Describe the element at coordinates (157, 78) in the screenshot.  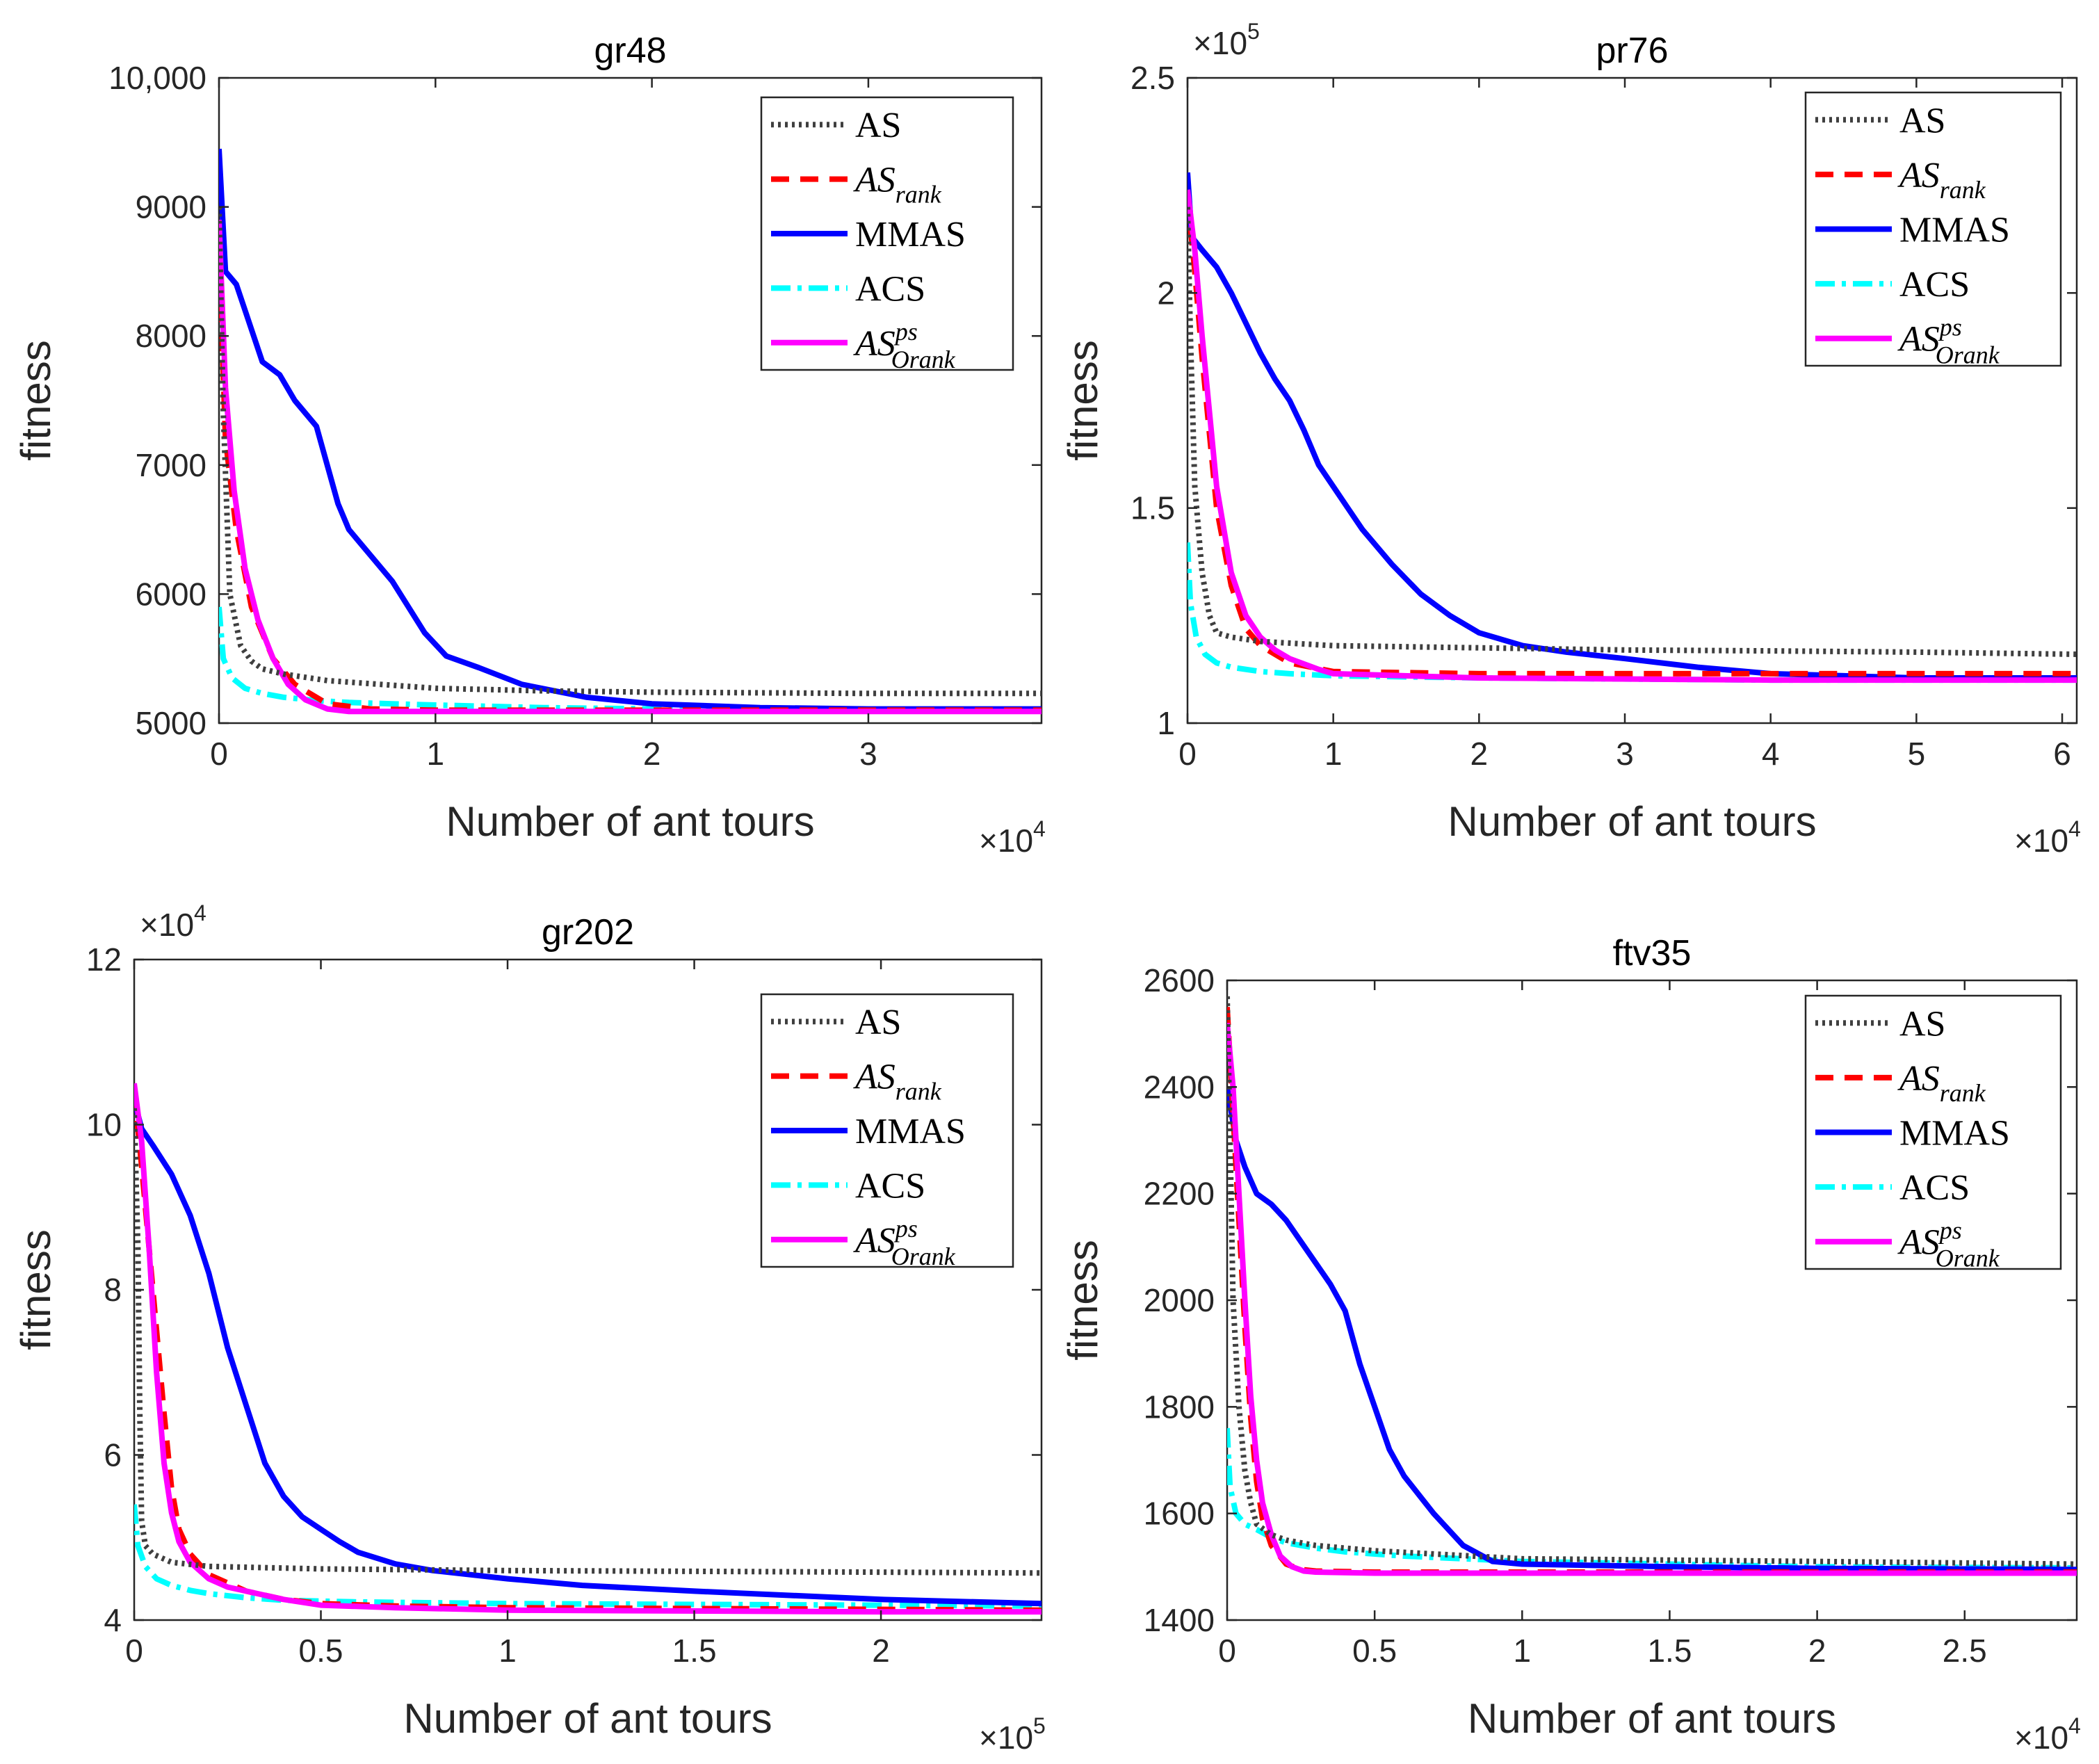
I see `y-tick-label: 10,000` at that location.